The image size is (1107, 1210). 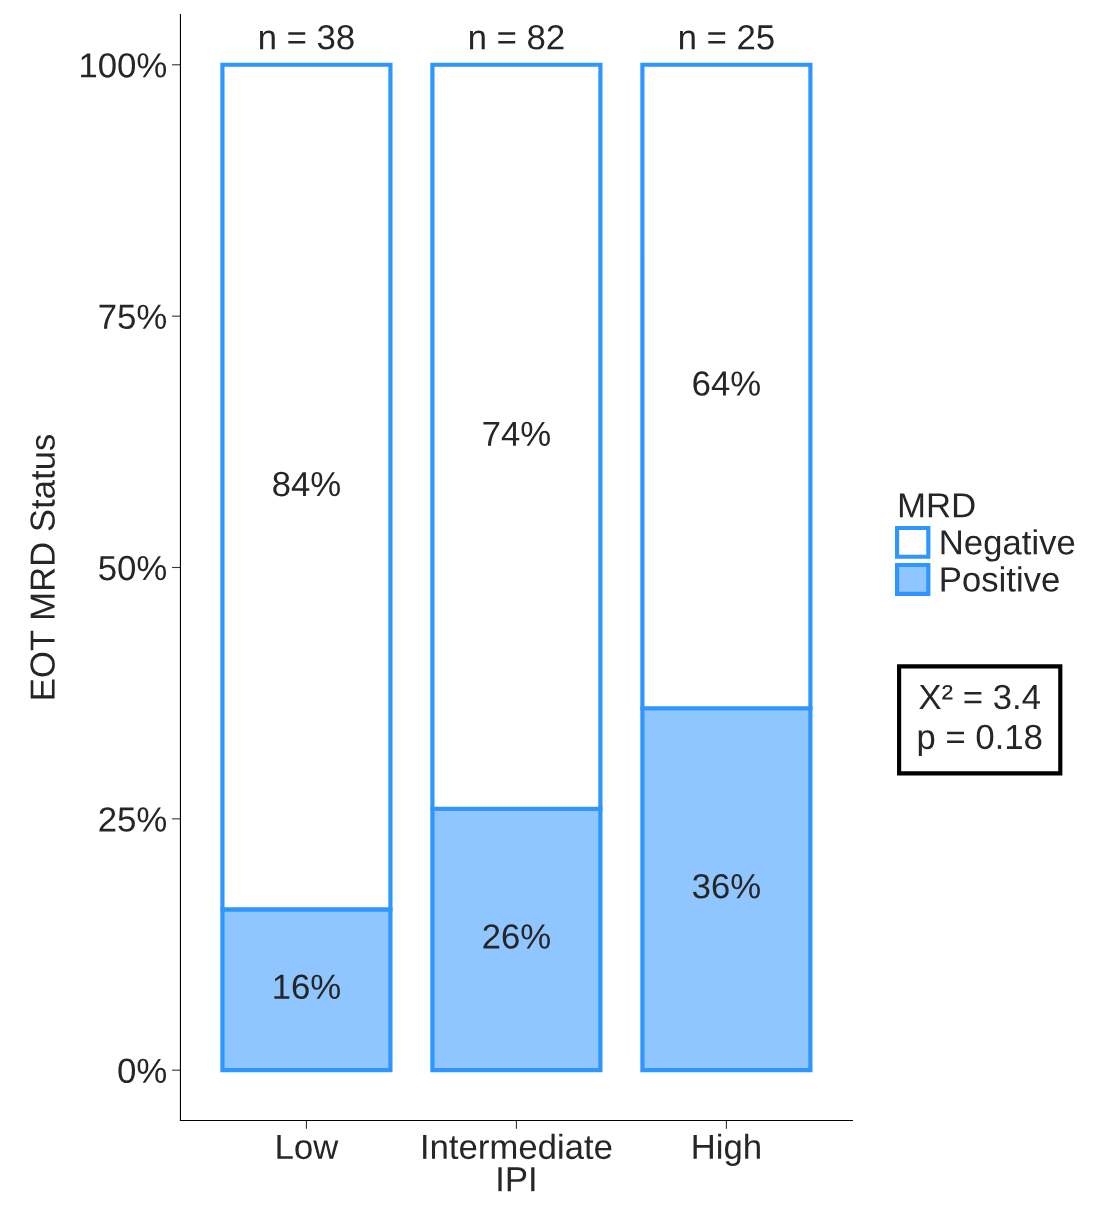 I want to click on data-label: 84%, so click(x=306, y=484).